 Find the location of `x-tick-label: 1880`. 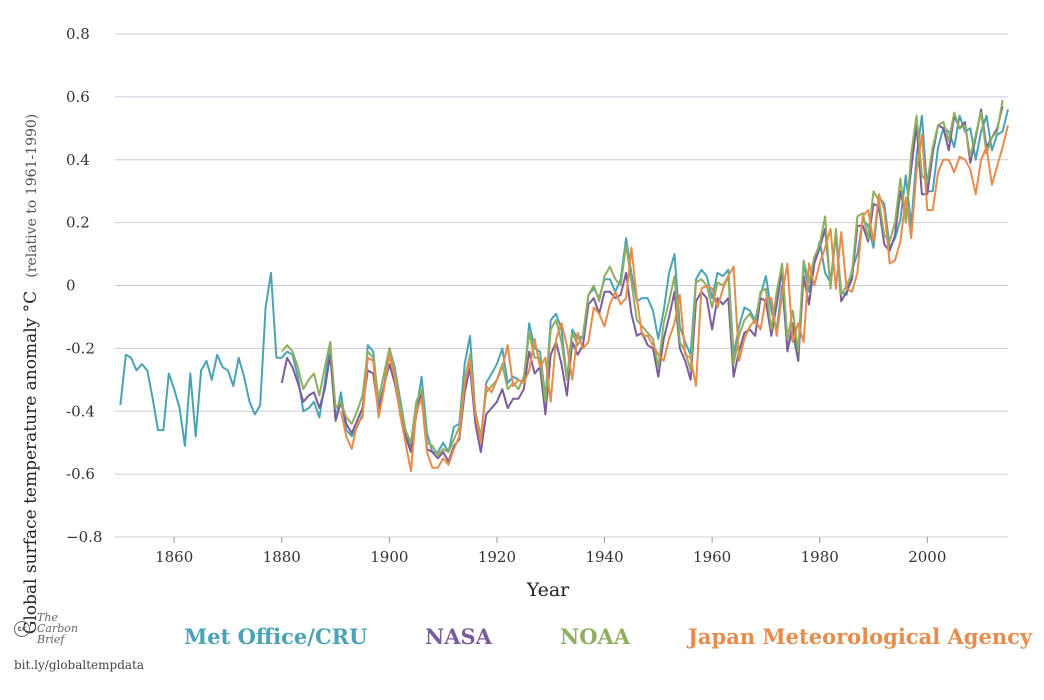

x-tick-label: 1880 is located at coordinates (282, 557).